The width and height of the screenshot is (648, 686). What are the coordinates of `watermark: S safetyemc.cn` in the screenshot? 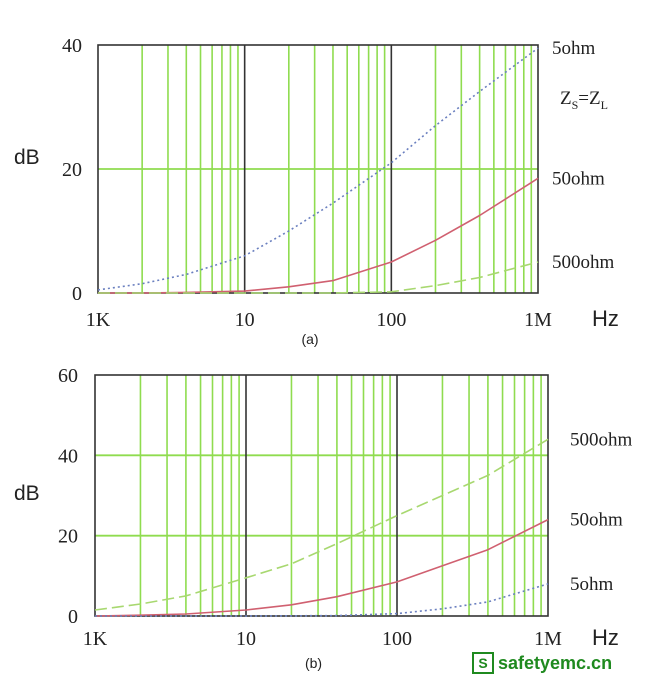 It's located at (542, 663).